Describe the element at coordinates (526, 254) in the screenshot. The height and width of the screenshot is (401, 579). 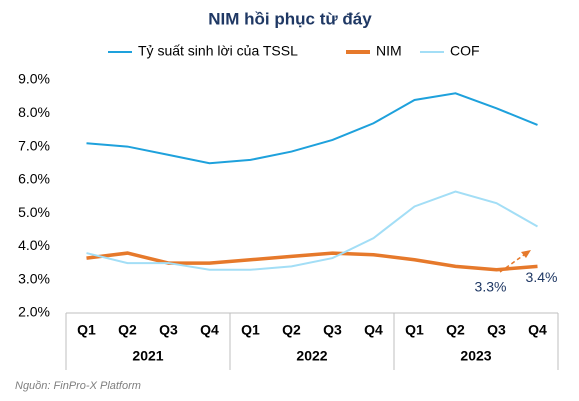
I see `trend-arrowhead` at that location.